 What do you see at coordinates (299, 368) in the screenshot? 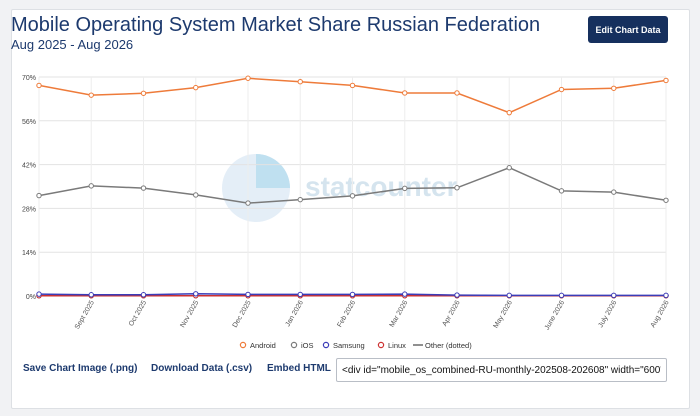
I see `embed-html-label: Embed HTML` at bounding box center [299, 368].